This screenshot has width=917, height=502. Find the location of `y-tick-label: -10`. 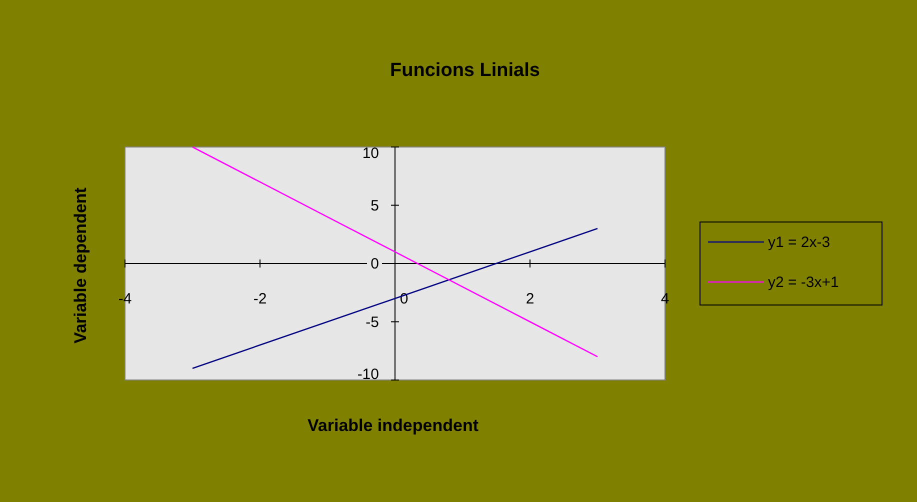

y-tick-label: -10 is located at coordinates (368, 374).